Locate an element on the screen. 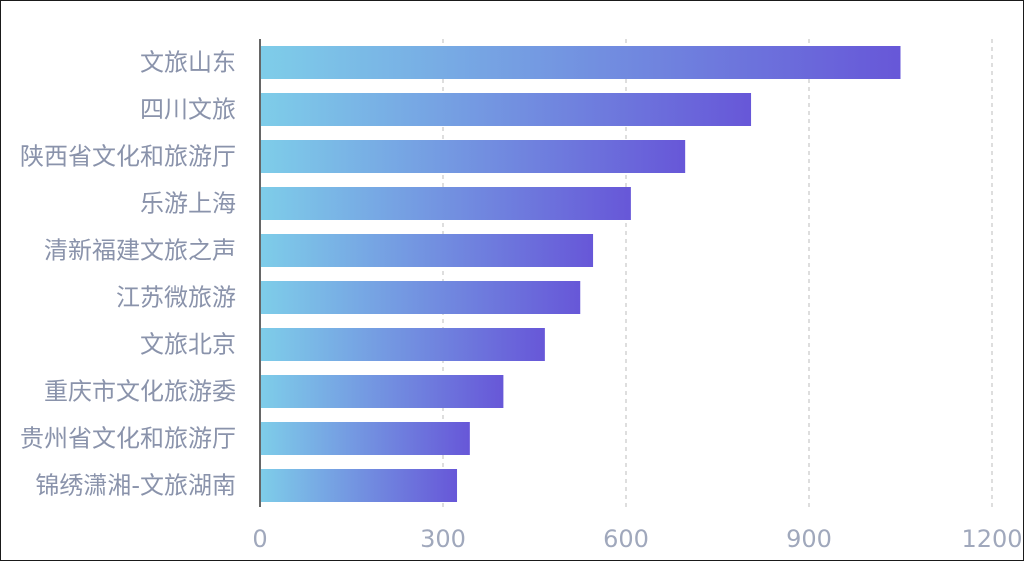  category-label: 重庆市文化旅游委 is located at coordinates (140, 392).